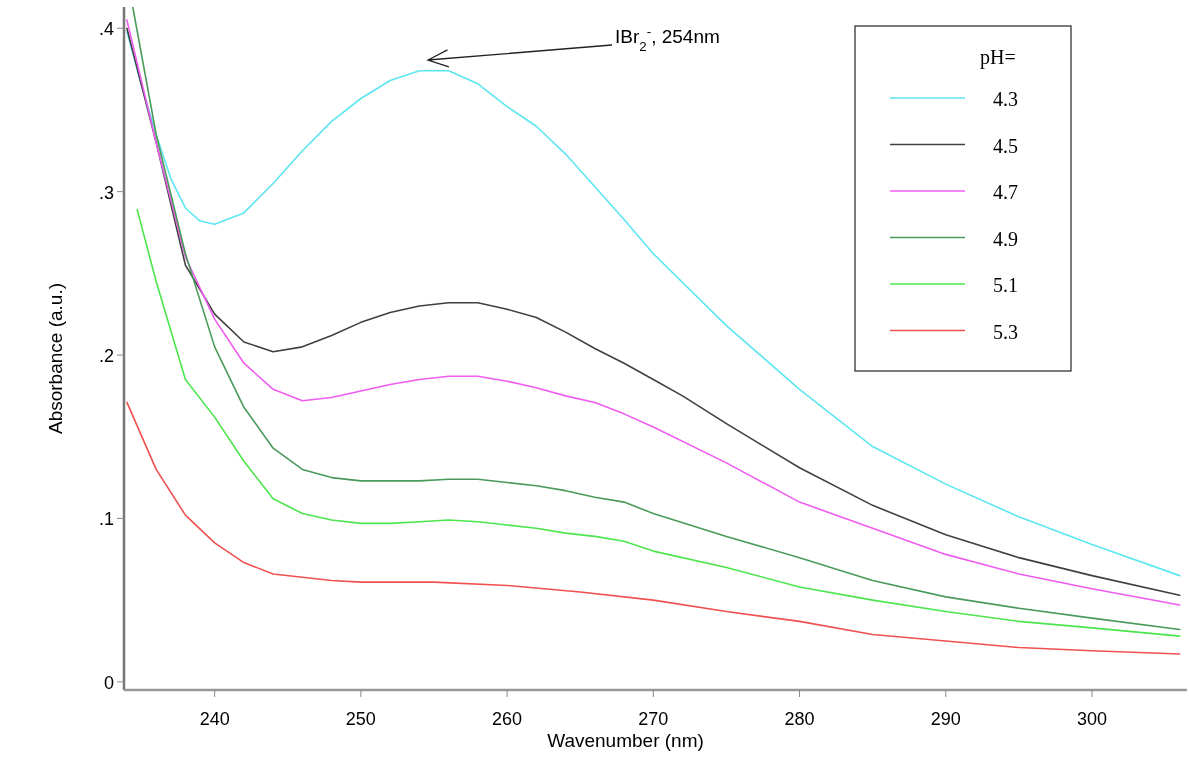  What do you see at coordinates (106, 192) in the screenshot?
I see `y-tick-label: .3` at bounding box center [106, 192].